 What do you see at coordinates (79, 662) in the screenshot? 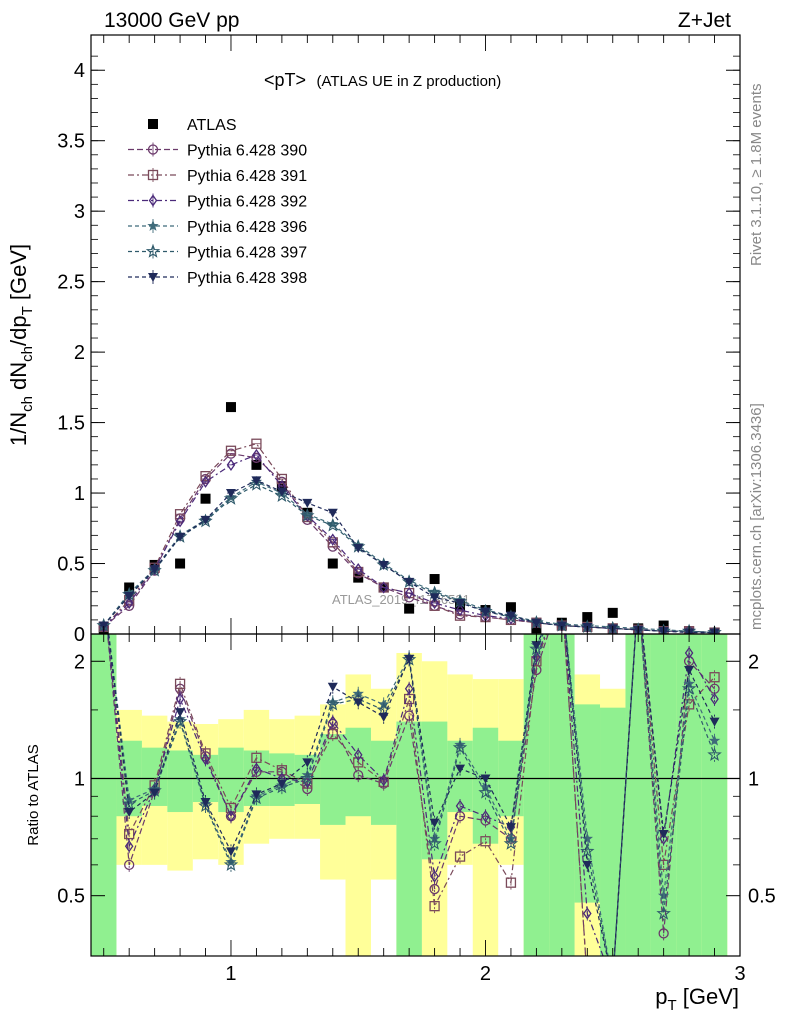
I see `ratio-y-tick-label: 2` at bounding box center [79, 662].